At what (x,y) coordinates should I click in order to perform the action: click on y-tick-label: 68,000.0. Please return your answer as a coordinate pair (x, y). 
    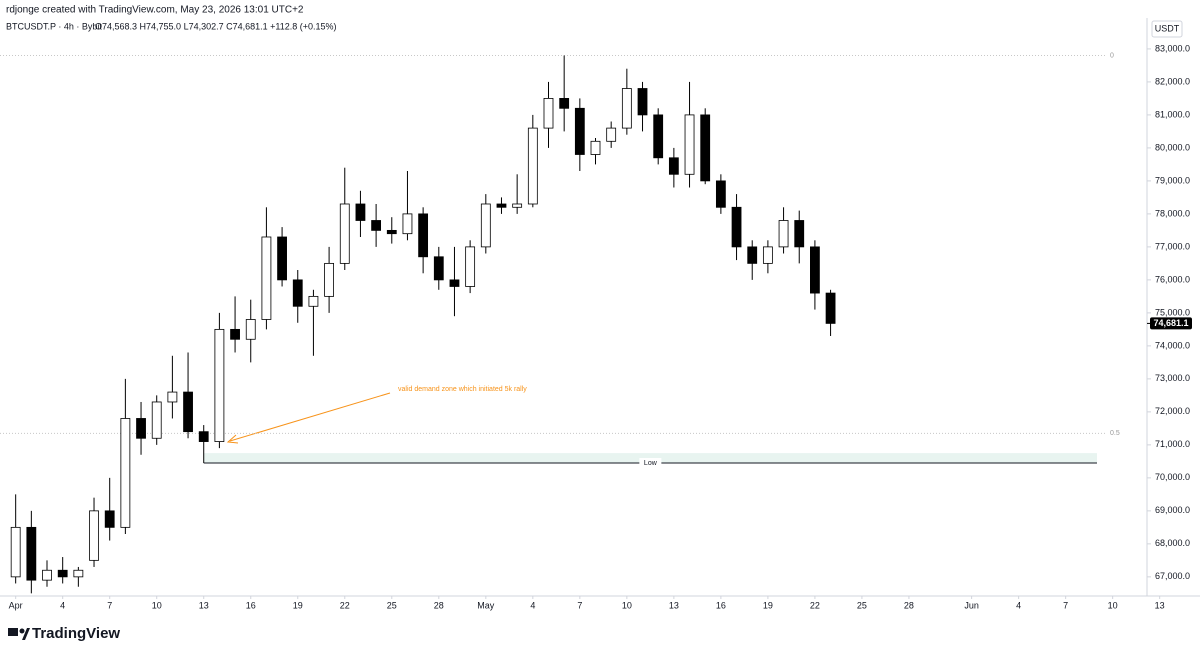
    Looking at the image, I should click on (1172, 543).